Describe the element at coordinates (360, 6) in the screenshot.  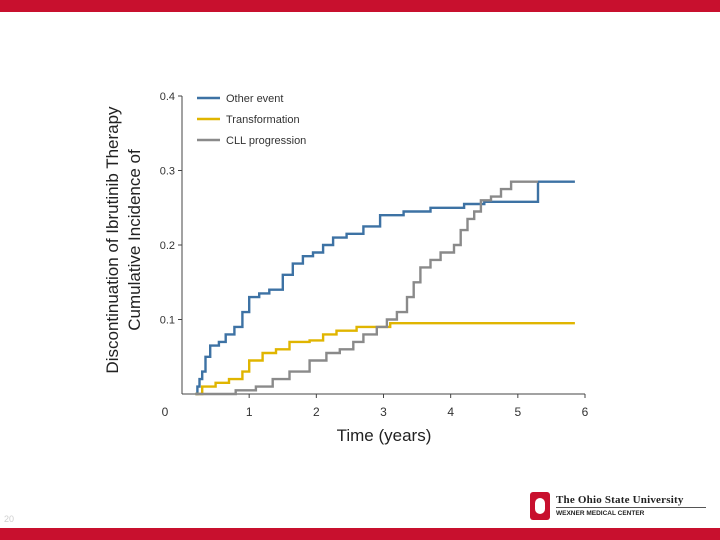
I see `top-accent-bar` at that location.